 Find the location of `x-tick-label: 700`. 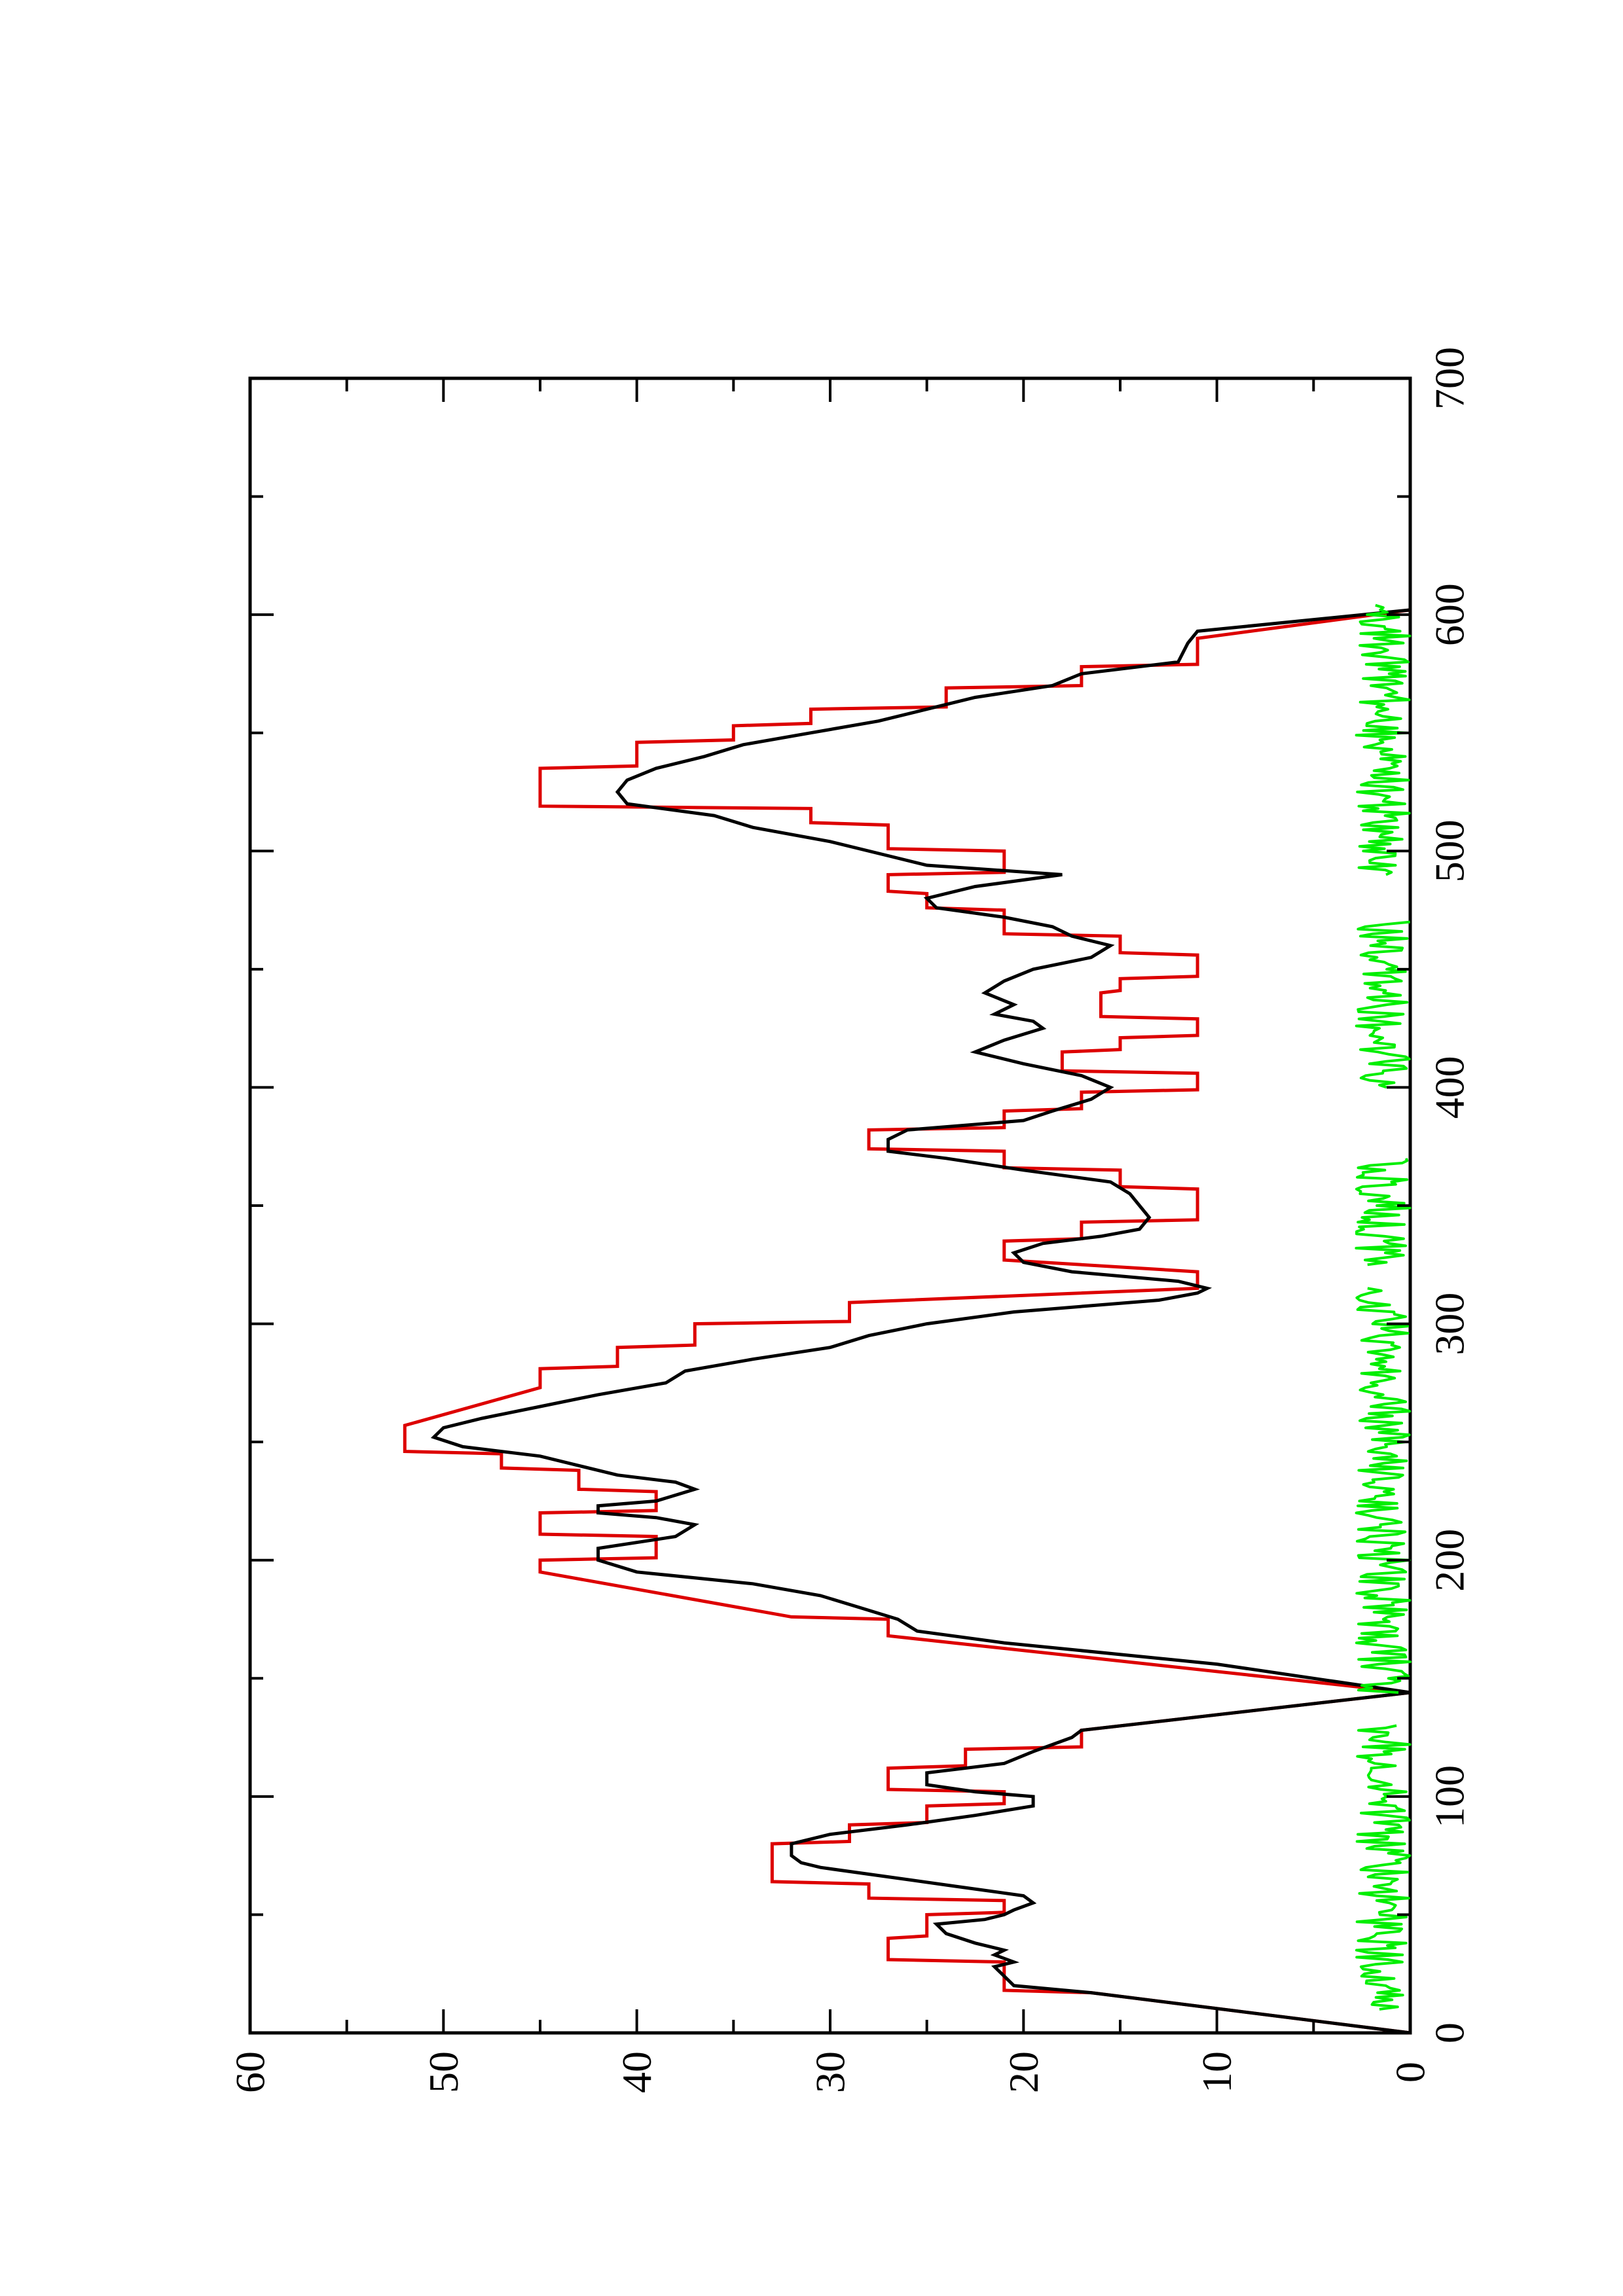

x-tick-label: 700 is located at coordinates (1450, 378).